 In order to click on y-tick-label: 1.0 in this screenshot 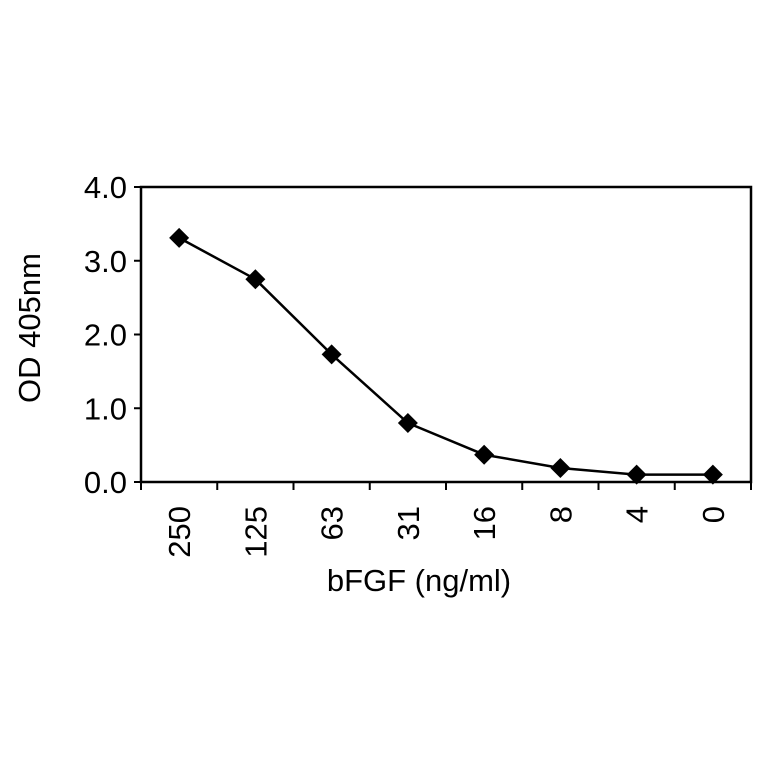, I will do `click(105, 408)`.